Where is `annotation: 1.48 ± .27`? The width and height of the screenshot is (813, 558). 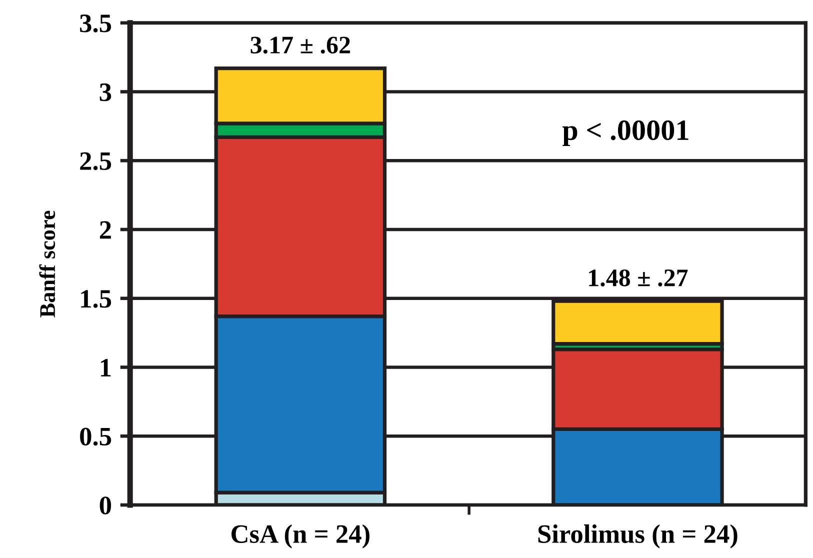 annotation: 1.48 ± .27 is located at coordinates (638, 277).